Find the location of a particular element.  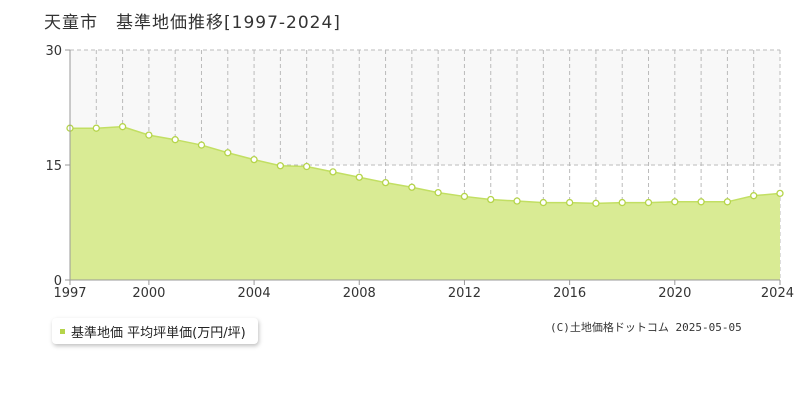

chart-title: 天童市 基準地価推移[1997-2024] is located at coordinates (192, 23).